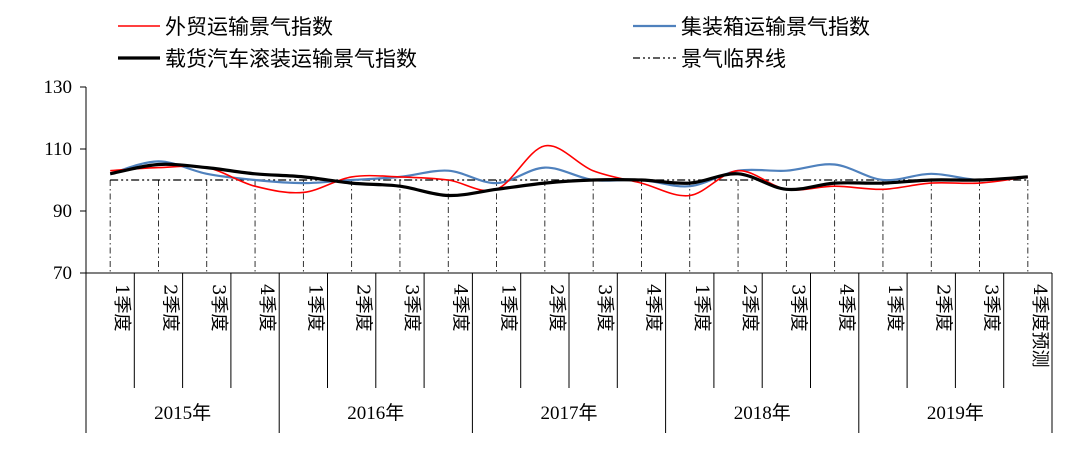 Image resolution: width=1080 pixels, height=463 pixels. I want to click on legend-label-foreign-trade: 外贸运输景气指数, so click(249, 27).